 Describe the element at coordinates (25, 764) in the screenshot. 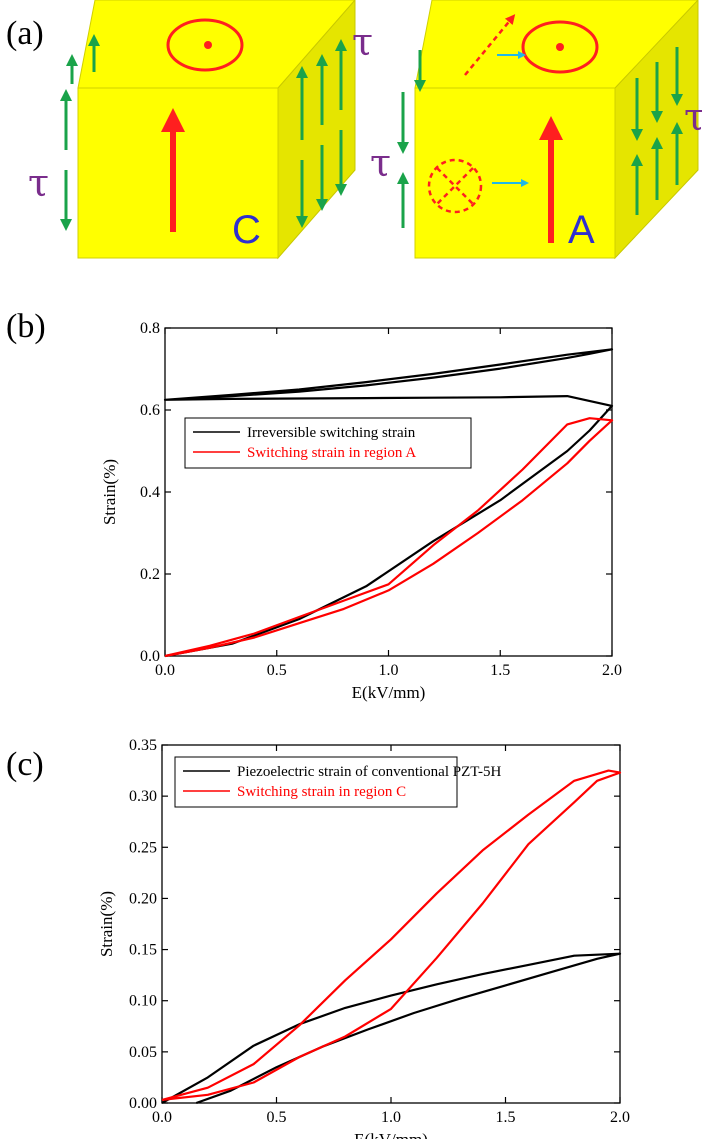

I see `panel-label-c: (c)` at that location.